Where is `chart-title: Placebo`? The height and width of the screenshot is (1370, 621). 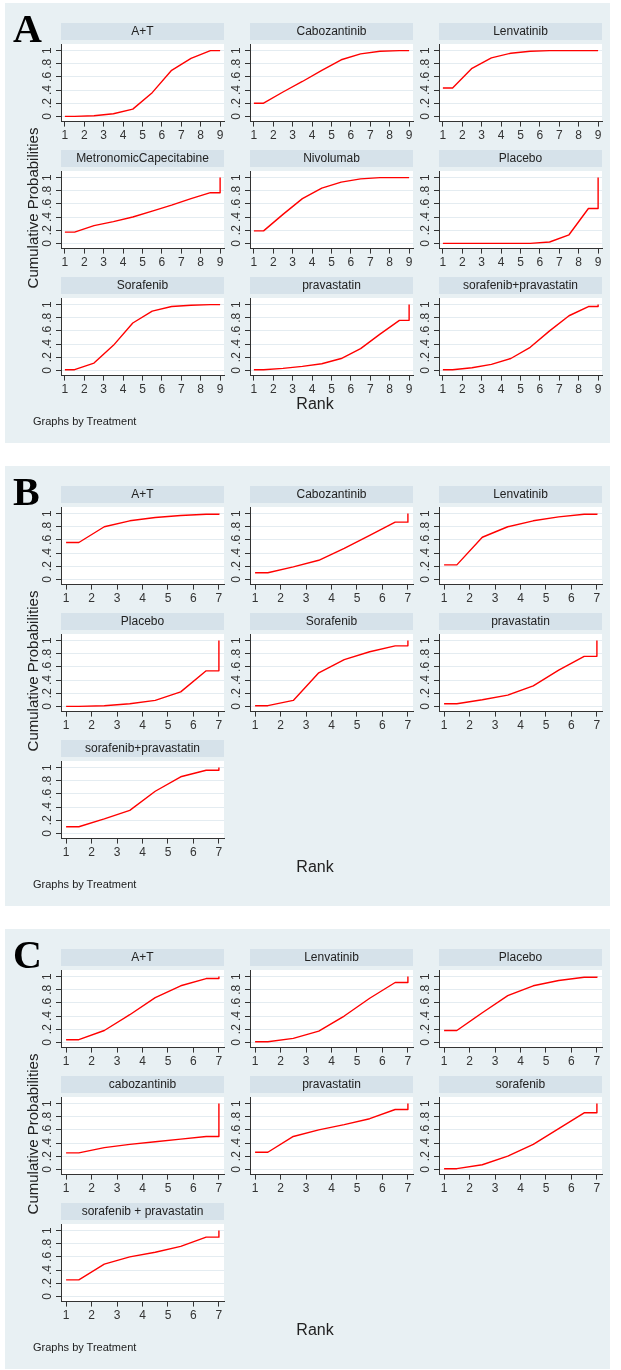 chart-title: Placebo is located at coordinates (520, 158).